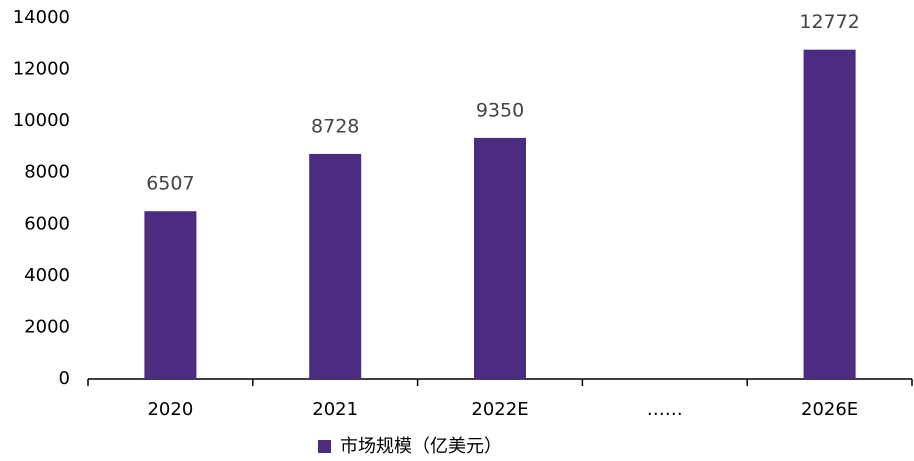 The width and height of the screenshot is (914, 461). I want to click on y-tick-label: 14000, so click(41, 17).